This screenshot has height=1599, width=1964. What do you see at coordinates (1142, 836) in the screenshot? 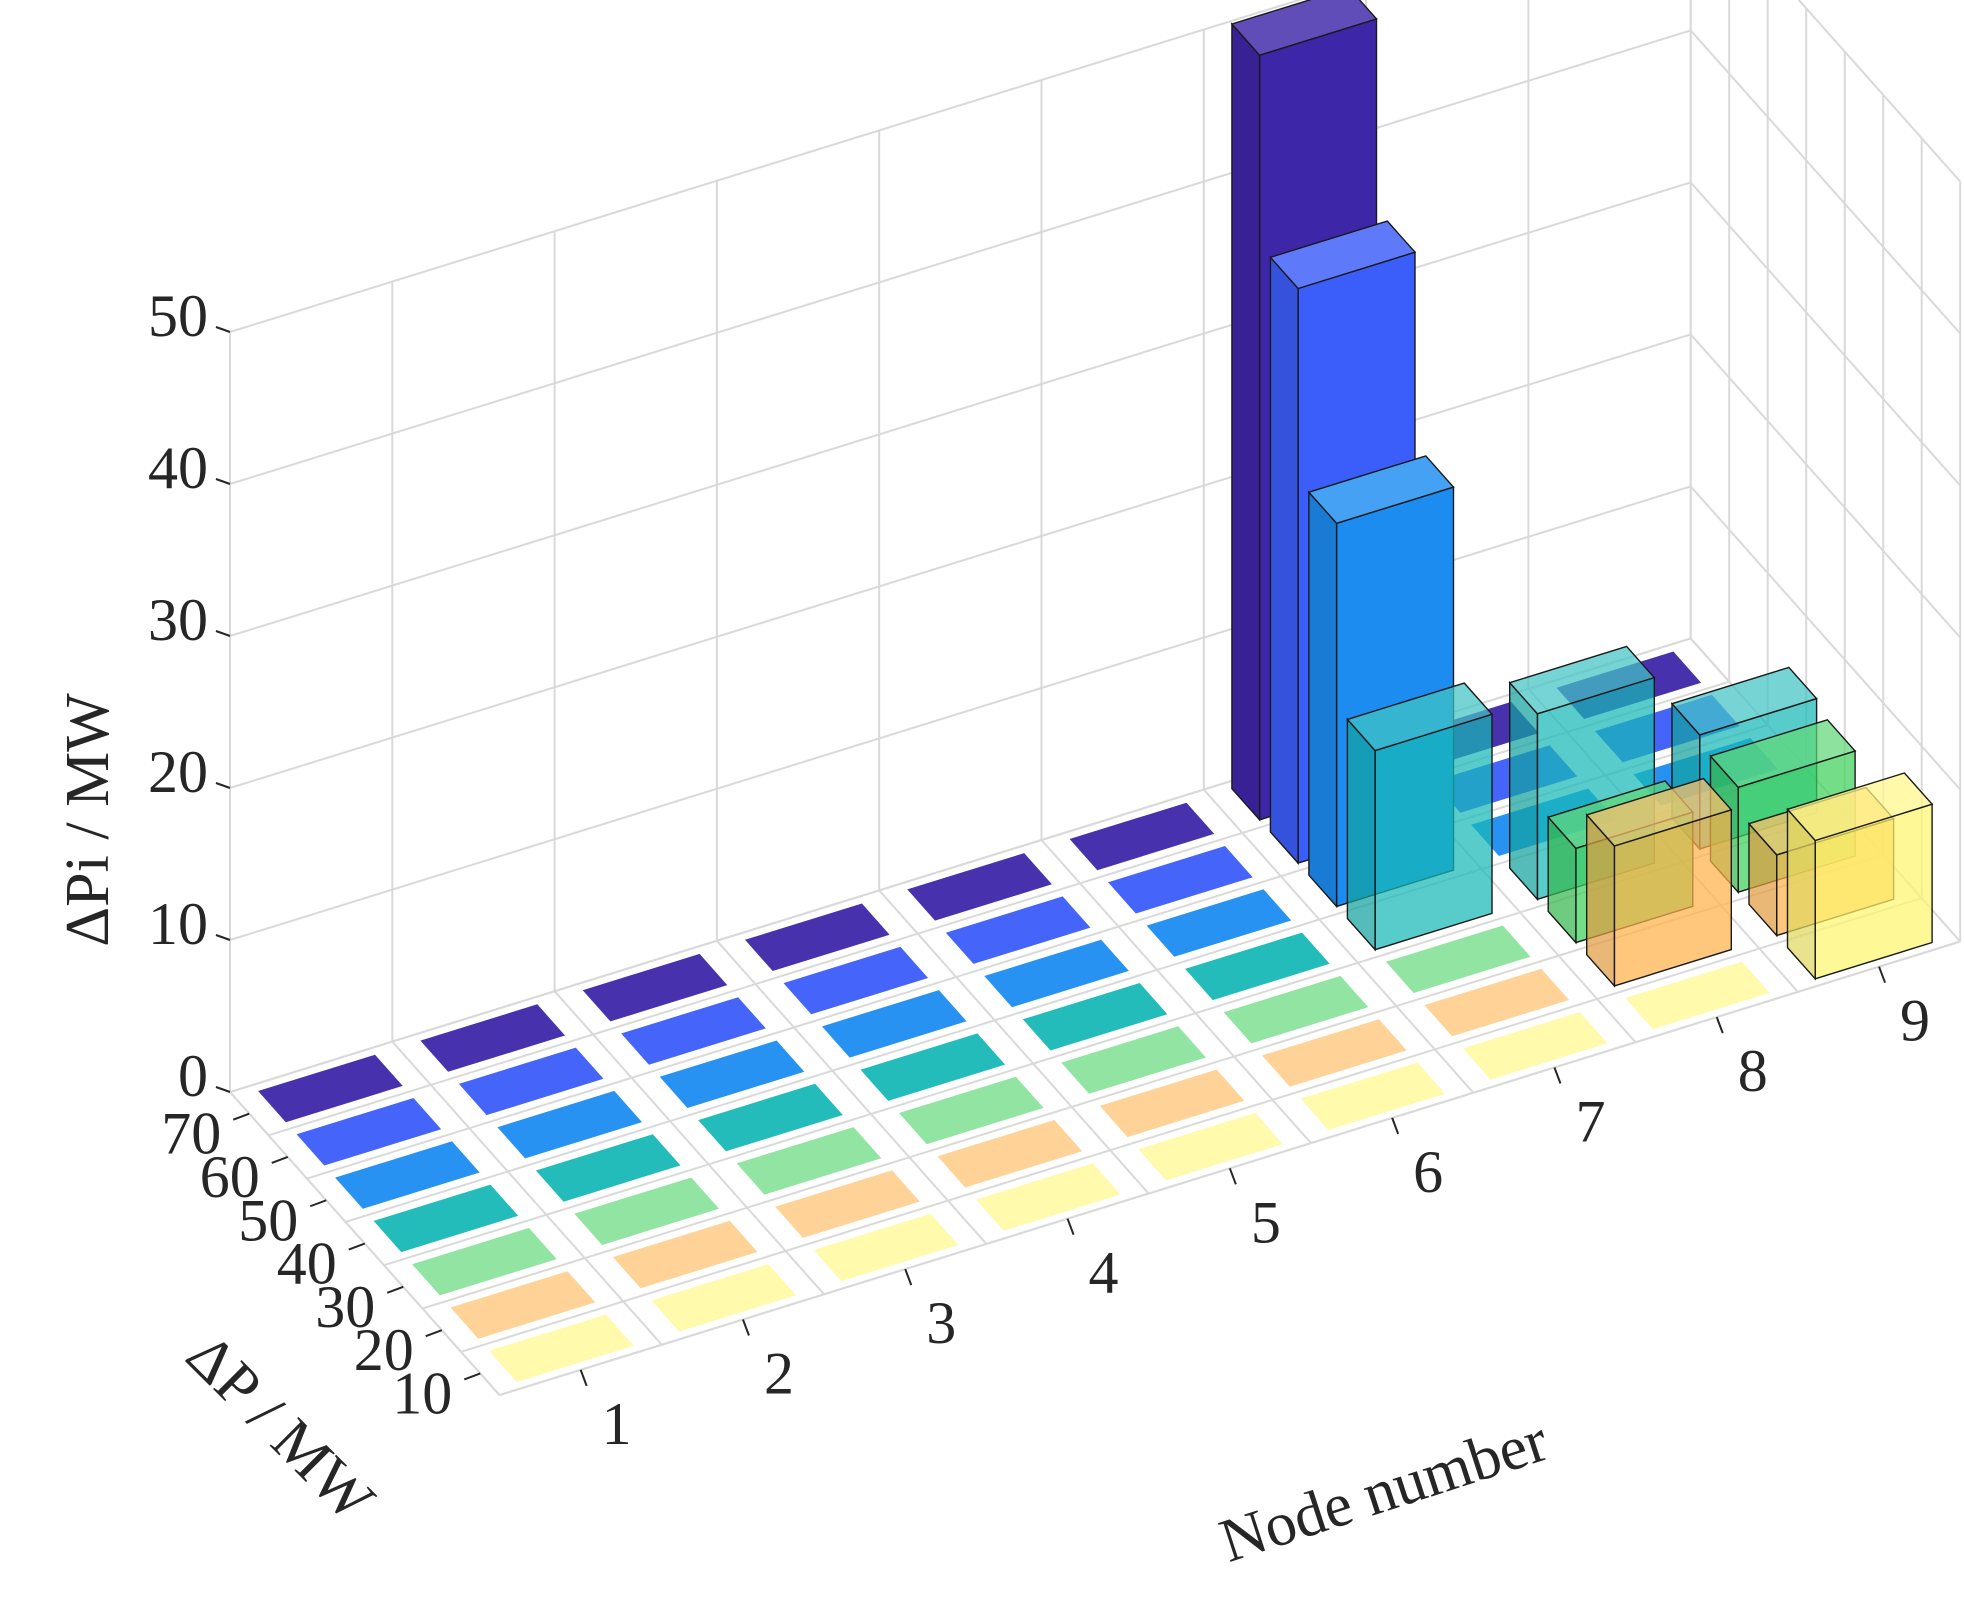
I see `bar--p-70-mw-node-6` at bounding box center [1142, 836].